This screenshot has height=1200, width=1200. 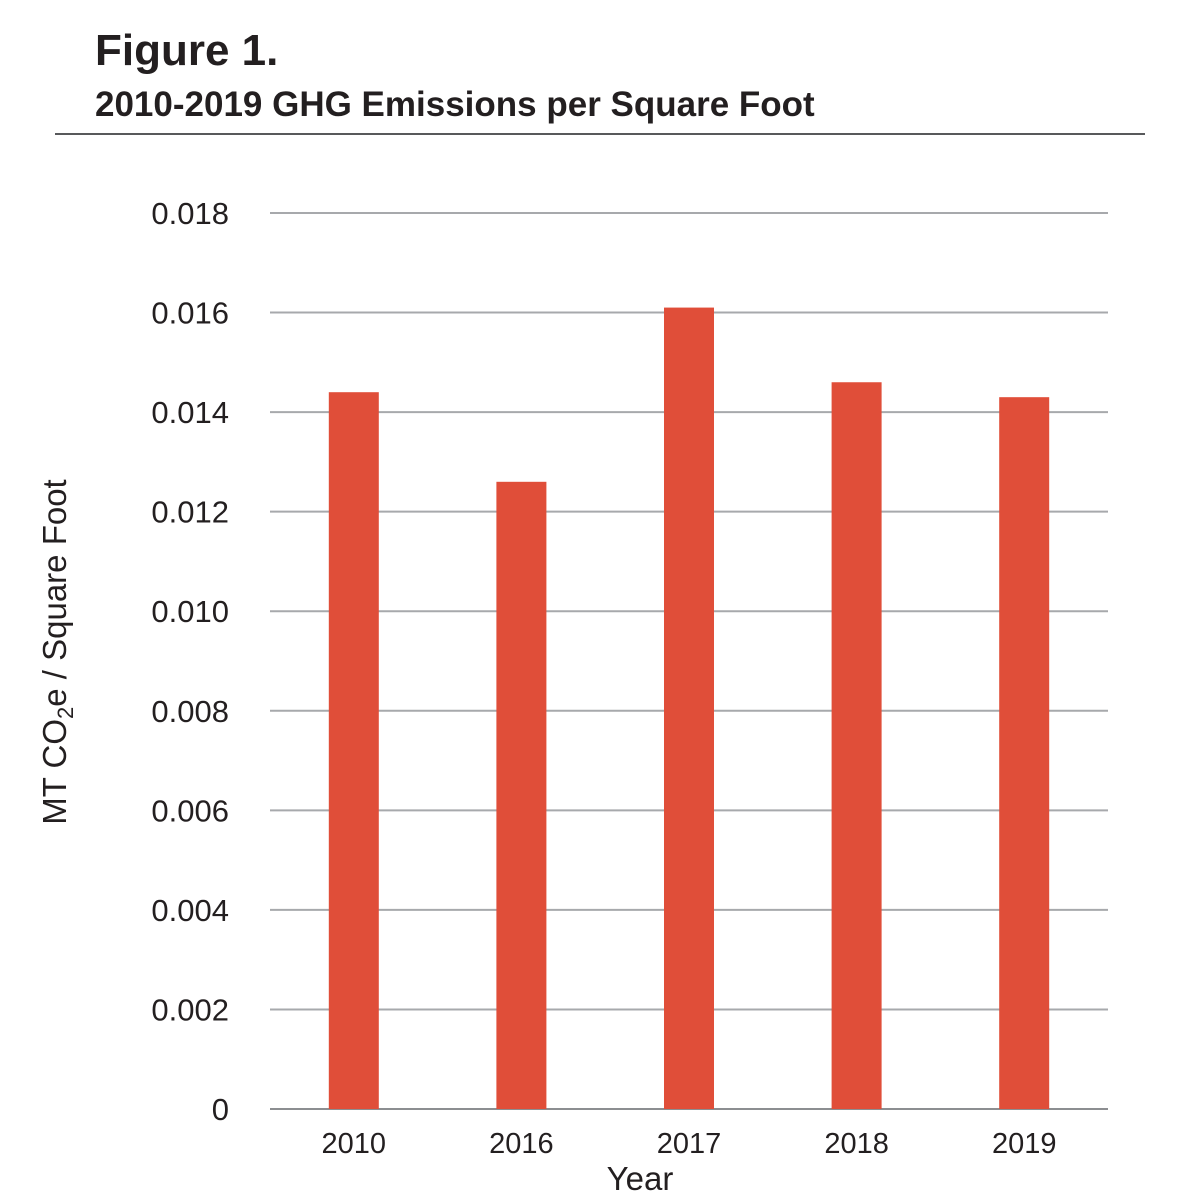 I want to click on bar-2019, so click(x=1024, y=753).